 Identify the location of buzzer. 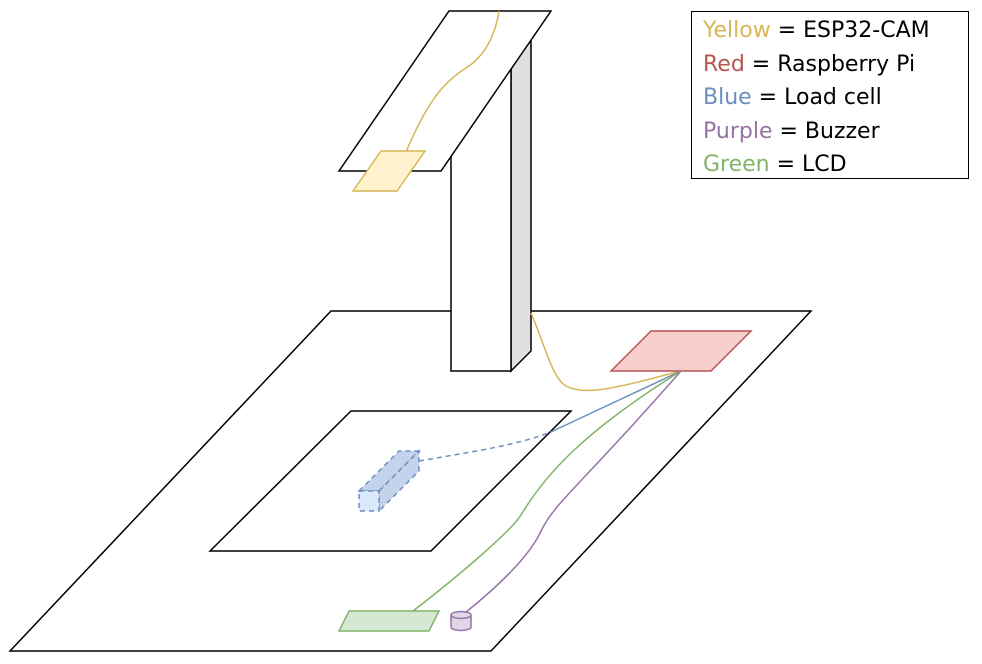
(461, 621).